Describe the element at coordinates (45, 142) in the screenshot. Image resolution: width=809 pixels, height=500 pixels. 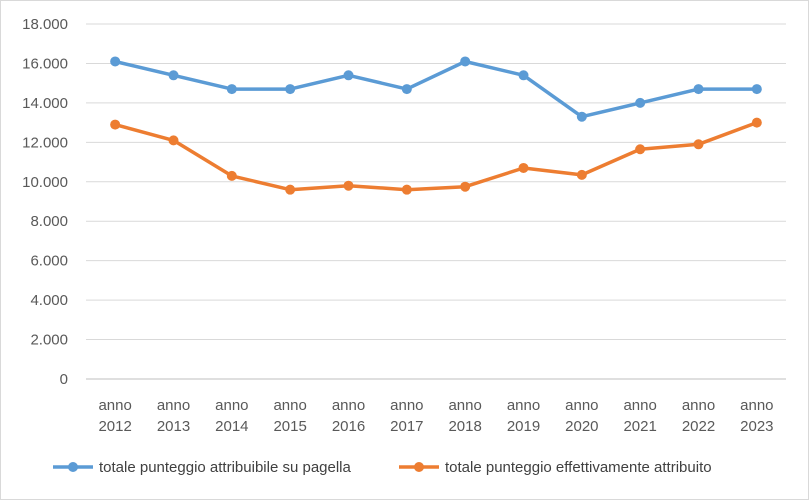
I see `y-tick-label: 12.000` at that location.